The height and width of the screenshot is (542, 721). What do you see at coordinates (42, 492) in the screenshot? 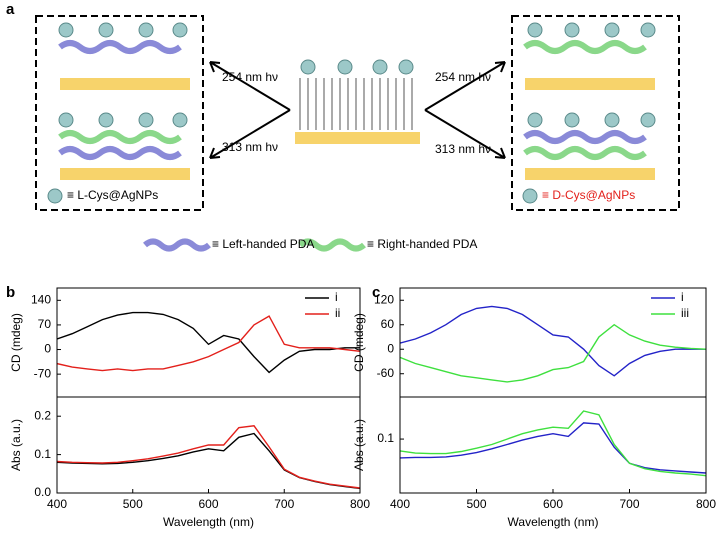
I see `y-tick-label: 0.0` at bounding box center [42, 492].